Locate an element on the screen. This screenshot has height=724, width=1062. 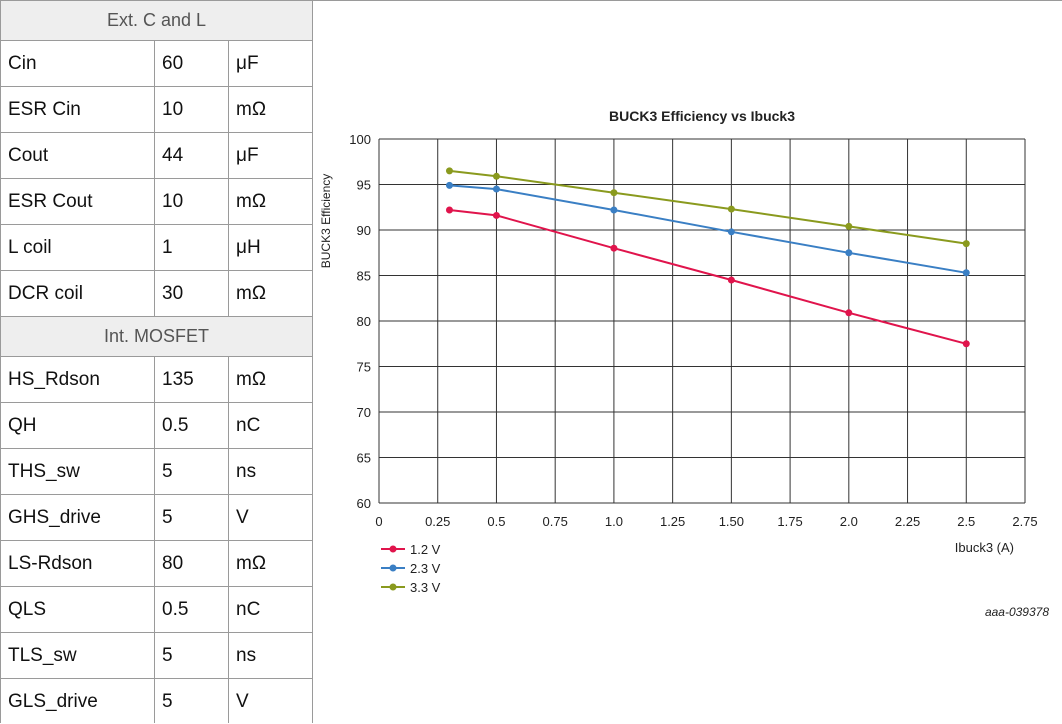
x-tick-label: 1.50 is located at coordinates (731, 521).